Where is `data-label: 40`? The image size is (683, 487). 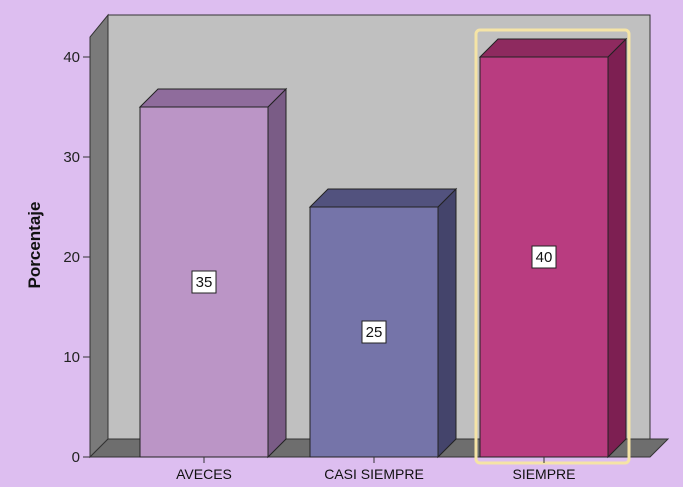 data-label: 40 is located at coordinates (544, 257).